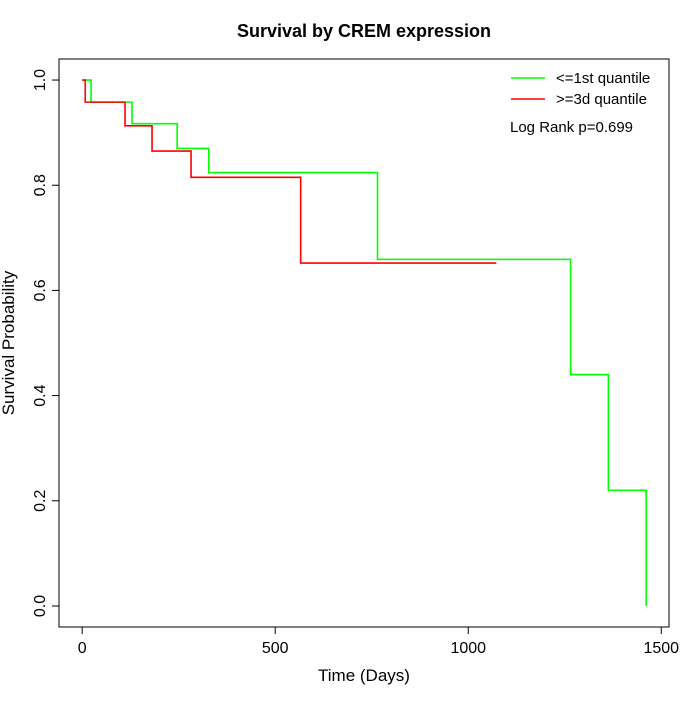  What do you see at coordinates (364, 675) in the screenshot?
I see `x-axis-label: Time (Days)` at bounding box center [364, 675].